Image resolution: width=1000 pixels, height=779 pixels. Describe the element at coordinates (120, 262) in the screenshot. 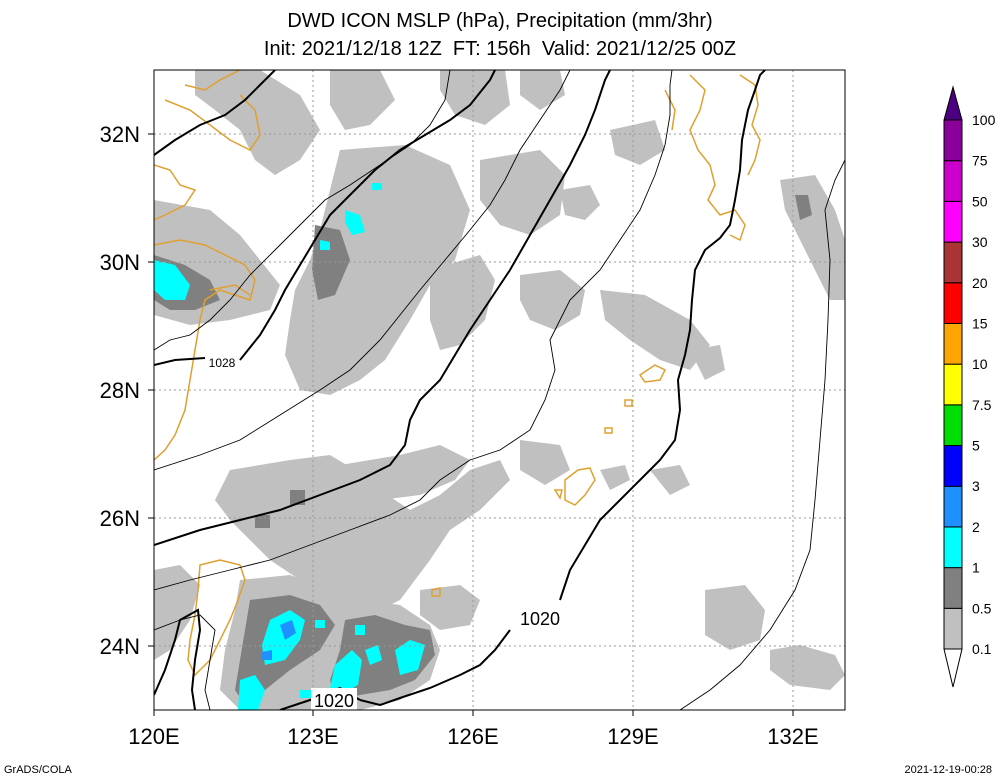

I see `lat-tick-label: 30N` at that location.